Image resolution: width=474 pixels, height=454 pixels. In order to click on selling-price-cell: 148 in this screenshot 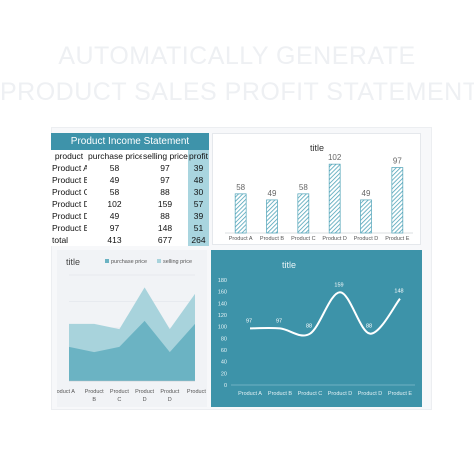, I will do `click(165, 228)`.